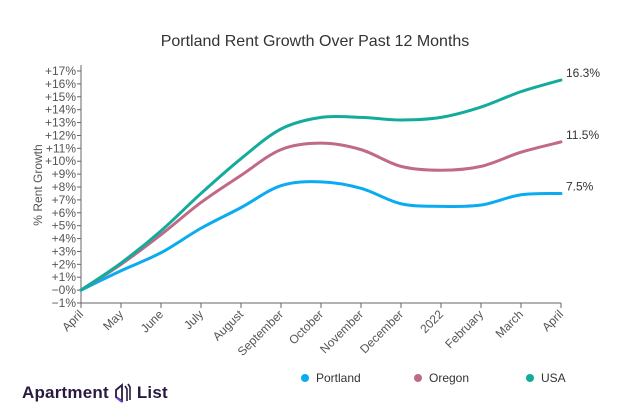  Describe the element at coordinates (113, 320) in the screenshot. I see `x-tick-label: May` at that location.